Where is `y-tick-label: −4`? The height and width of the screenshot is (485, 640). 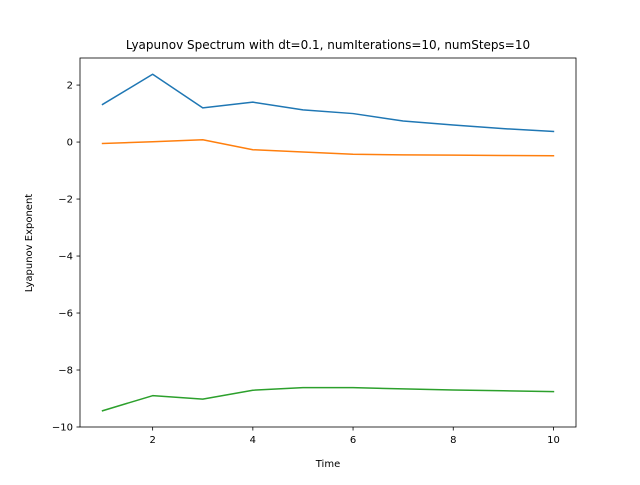 y-tick-label: −4 is located at coordinates (65, 257).